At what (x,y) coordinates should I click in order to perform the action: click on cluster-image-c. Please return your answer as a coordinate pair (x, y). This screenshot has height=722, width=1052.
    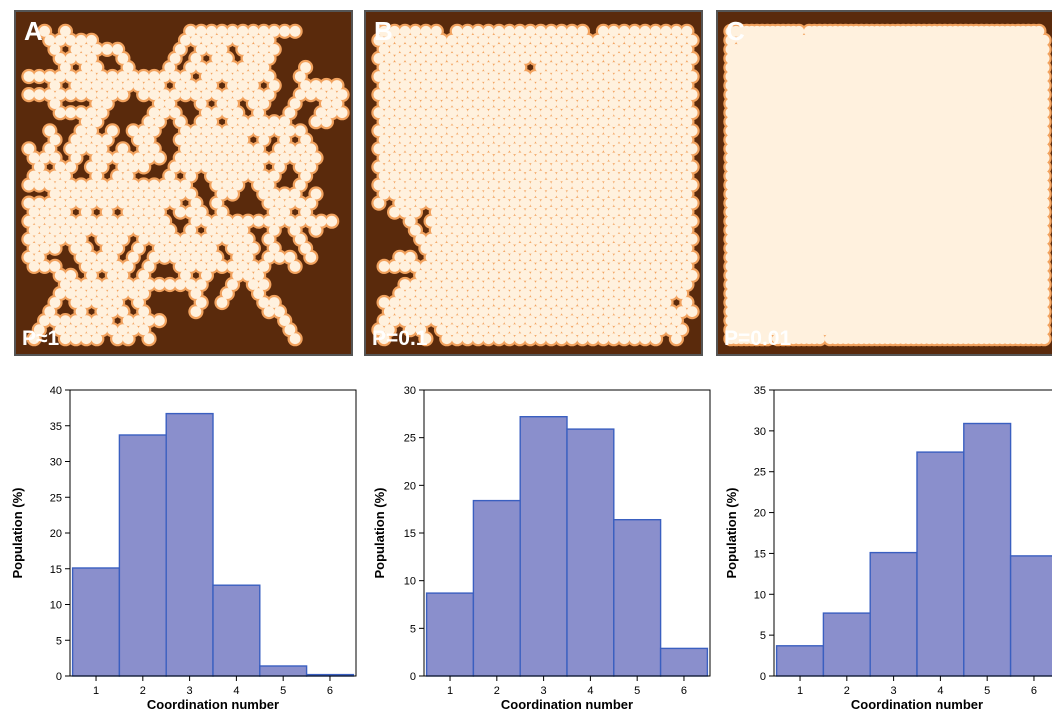
    Looking at the image, I should click on (887, 185).